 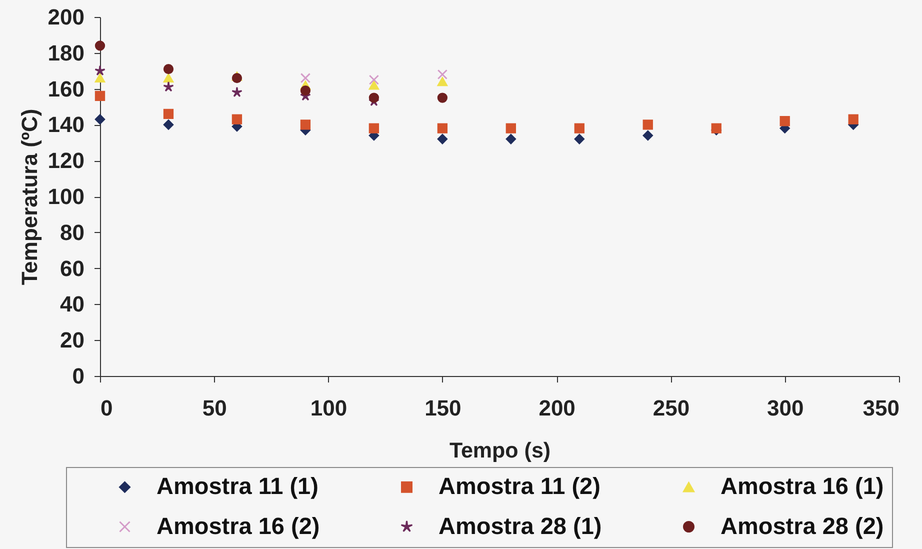 I want to click on y-tick-label: 160, so click(x=66, y=89).